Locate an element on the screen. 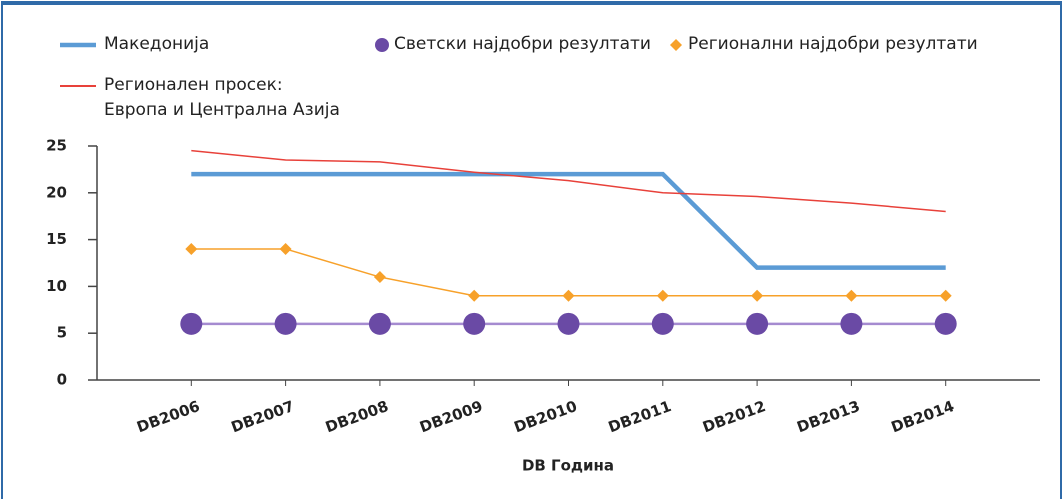  legend-label: Македонија is located at coordinates (157, 44).